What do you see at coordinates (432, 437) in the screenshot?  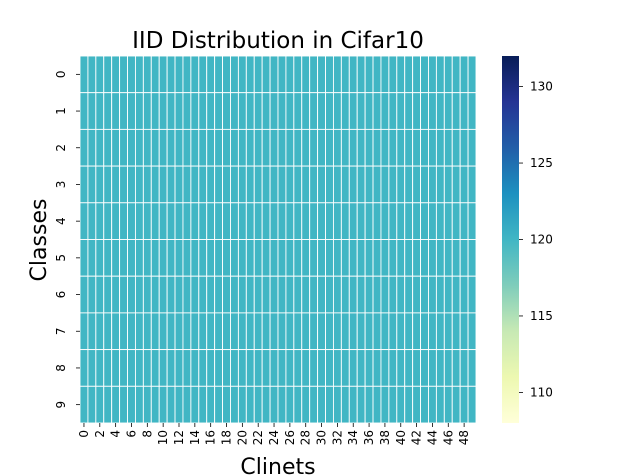 I see `x-tick-label: 44` at bounding box center [432, 437].